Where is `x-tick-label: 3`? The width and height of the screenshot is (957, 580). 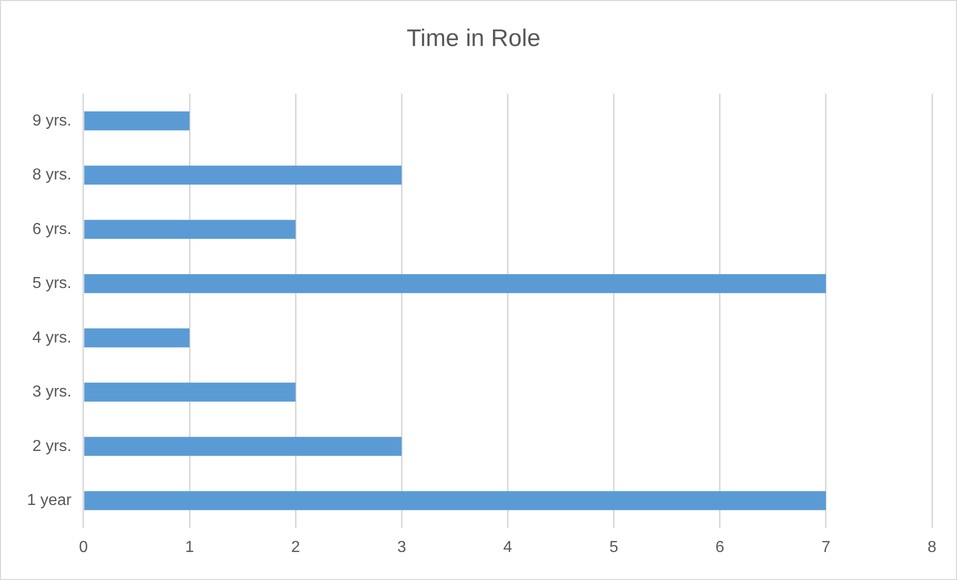
x-tick-label: 3 is located at coordinates (401, 547).